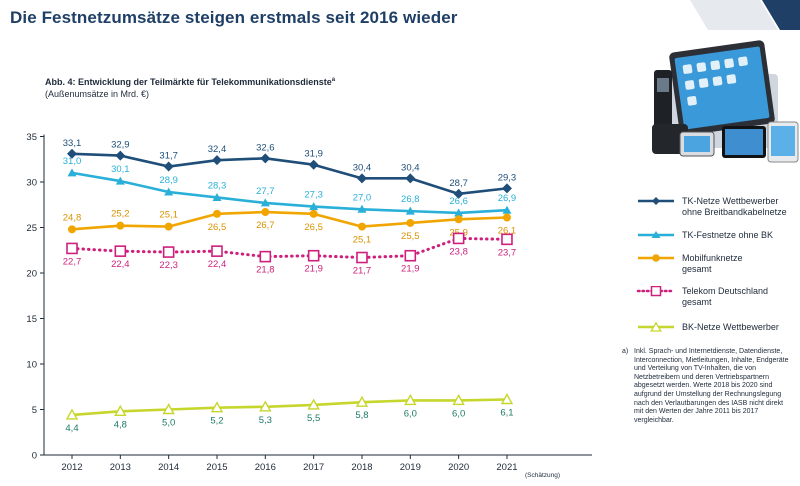 The height and width of the screenshot is (486, 800). What do you see at coordinates (72, 261) in the screenshot?
I see `data-label: 22,7` at bounding box center [72, 261].